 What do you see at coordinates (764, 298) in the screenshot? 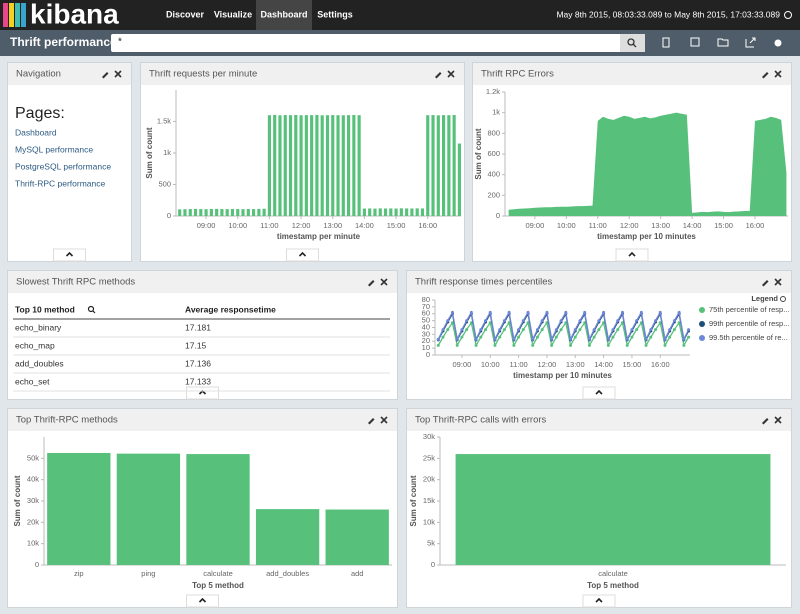
I see `legend-title: Legend` at bounding box center [764, 298].